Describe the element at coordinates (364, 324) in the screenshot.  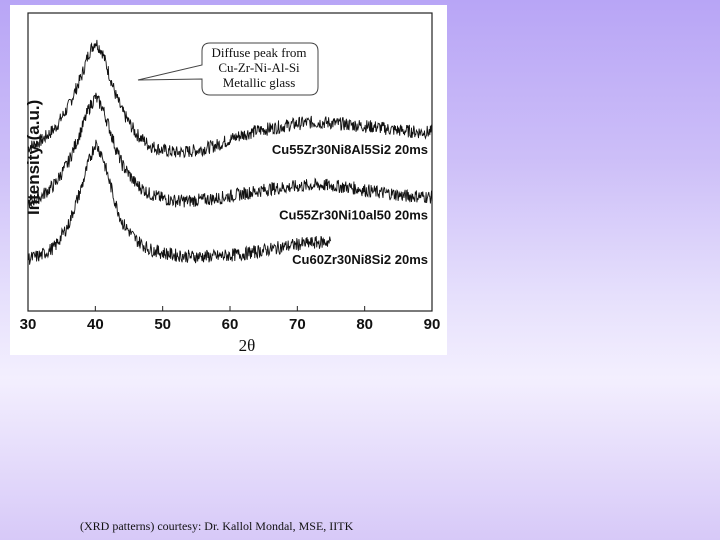
I see `x-tick-label: 80` at that location.